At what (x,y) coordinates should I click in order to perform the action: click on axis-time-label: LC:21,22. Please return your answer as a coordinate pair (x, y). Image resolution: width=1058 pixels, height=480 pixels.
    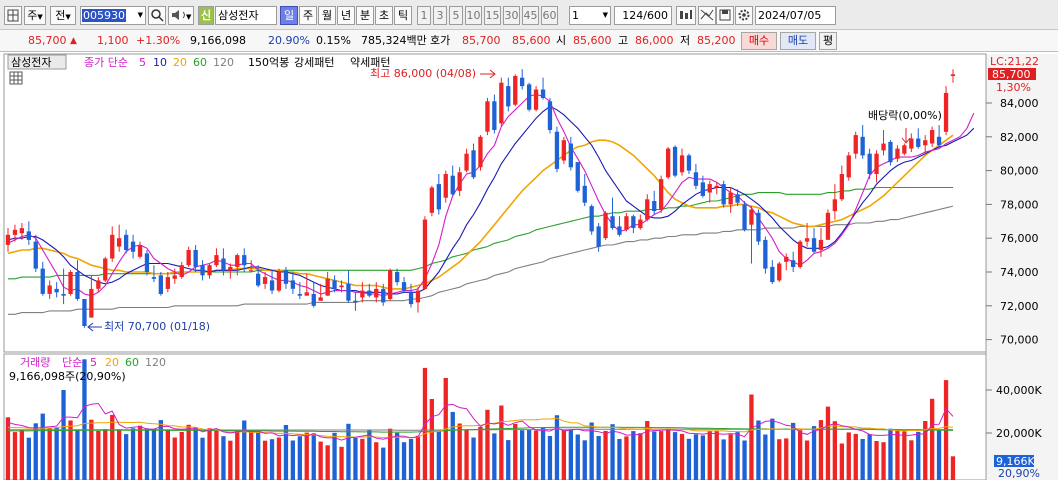
    Looking at the image, I should click on (1014, 61).